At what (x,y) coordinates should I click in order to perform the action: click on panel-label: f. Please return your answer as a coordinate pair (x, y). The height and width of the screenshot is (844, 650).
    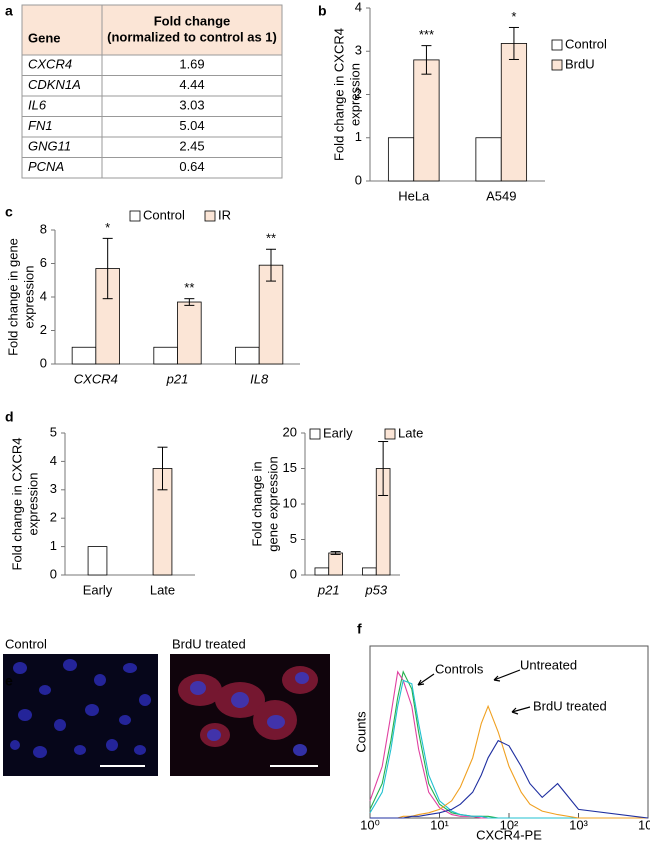
    Looking at the image, I should click on (359, 629).